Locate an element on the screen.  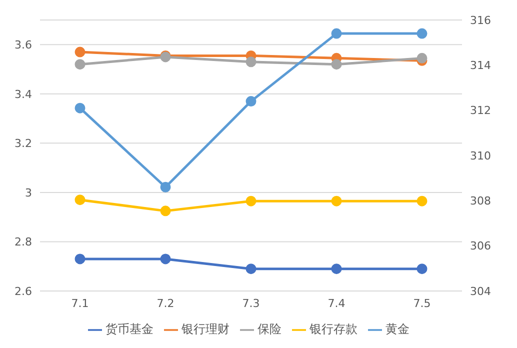
legend-label: 银行理财 is located at coordinates (206, 329).